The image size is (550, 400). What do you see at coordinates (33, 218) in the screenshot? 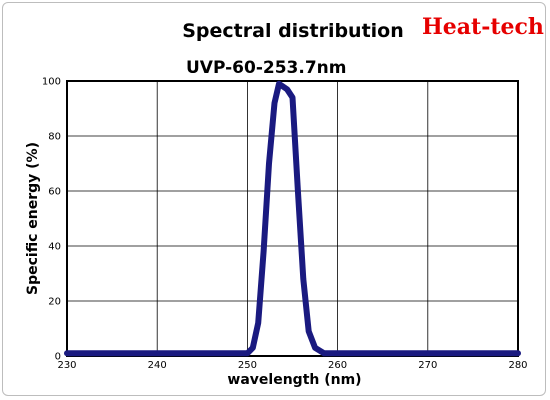
I see `y-axis-label: Specific energy (%)` at bounding box center [33, 218].